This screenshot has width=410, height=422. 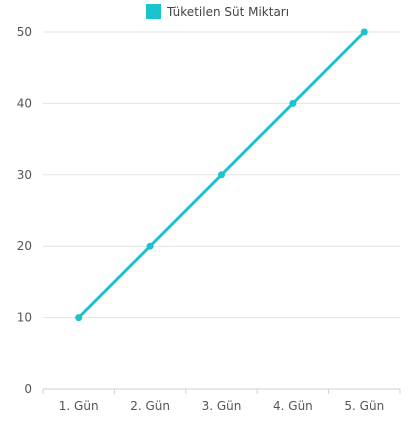 I want to click on x-tick-label: 3. Gün, so click(x=222, y=406).